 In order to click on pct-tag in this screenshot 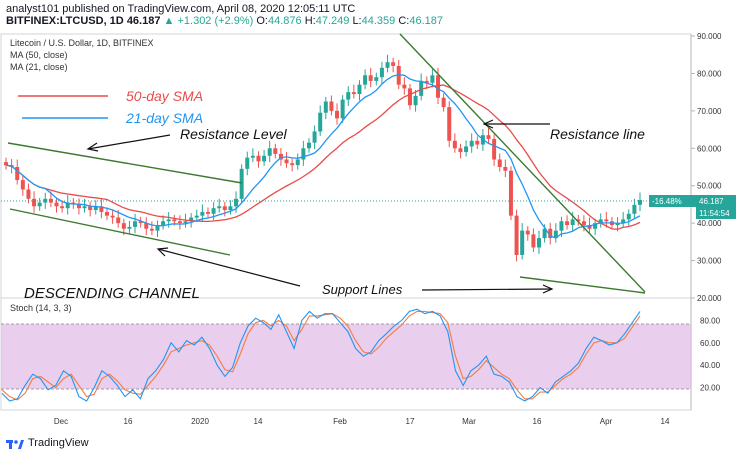, I will do `click(672, 201)`.